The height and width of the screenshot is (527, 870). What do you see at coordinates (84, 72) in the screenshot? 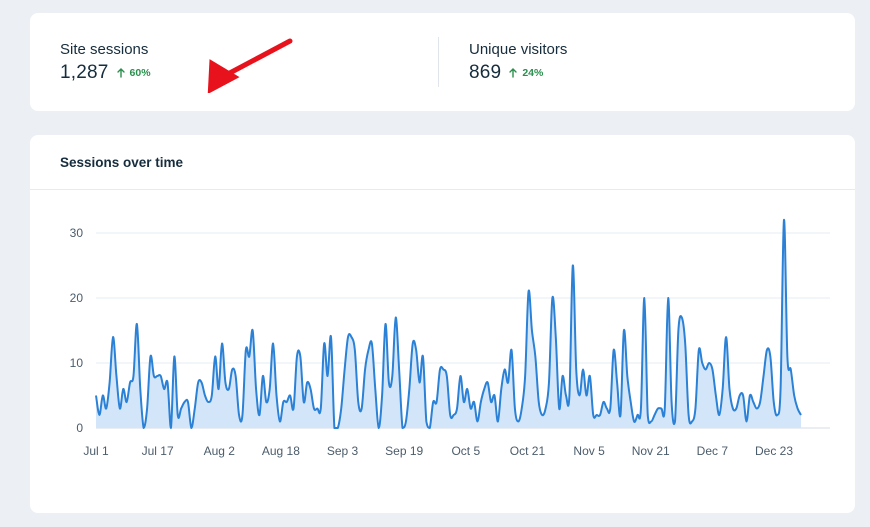
I see `stat-value: 1,287` at bounding box center [84, 72].